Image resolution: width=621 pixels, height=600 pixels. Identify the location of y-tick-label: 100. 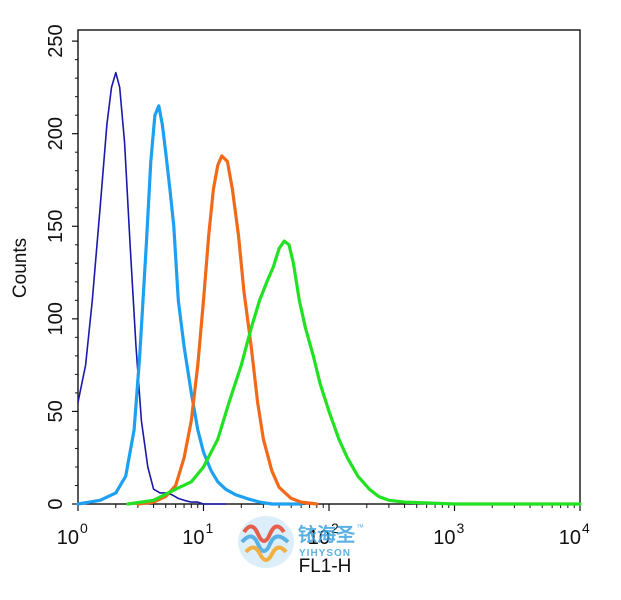
(56, 318).